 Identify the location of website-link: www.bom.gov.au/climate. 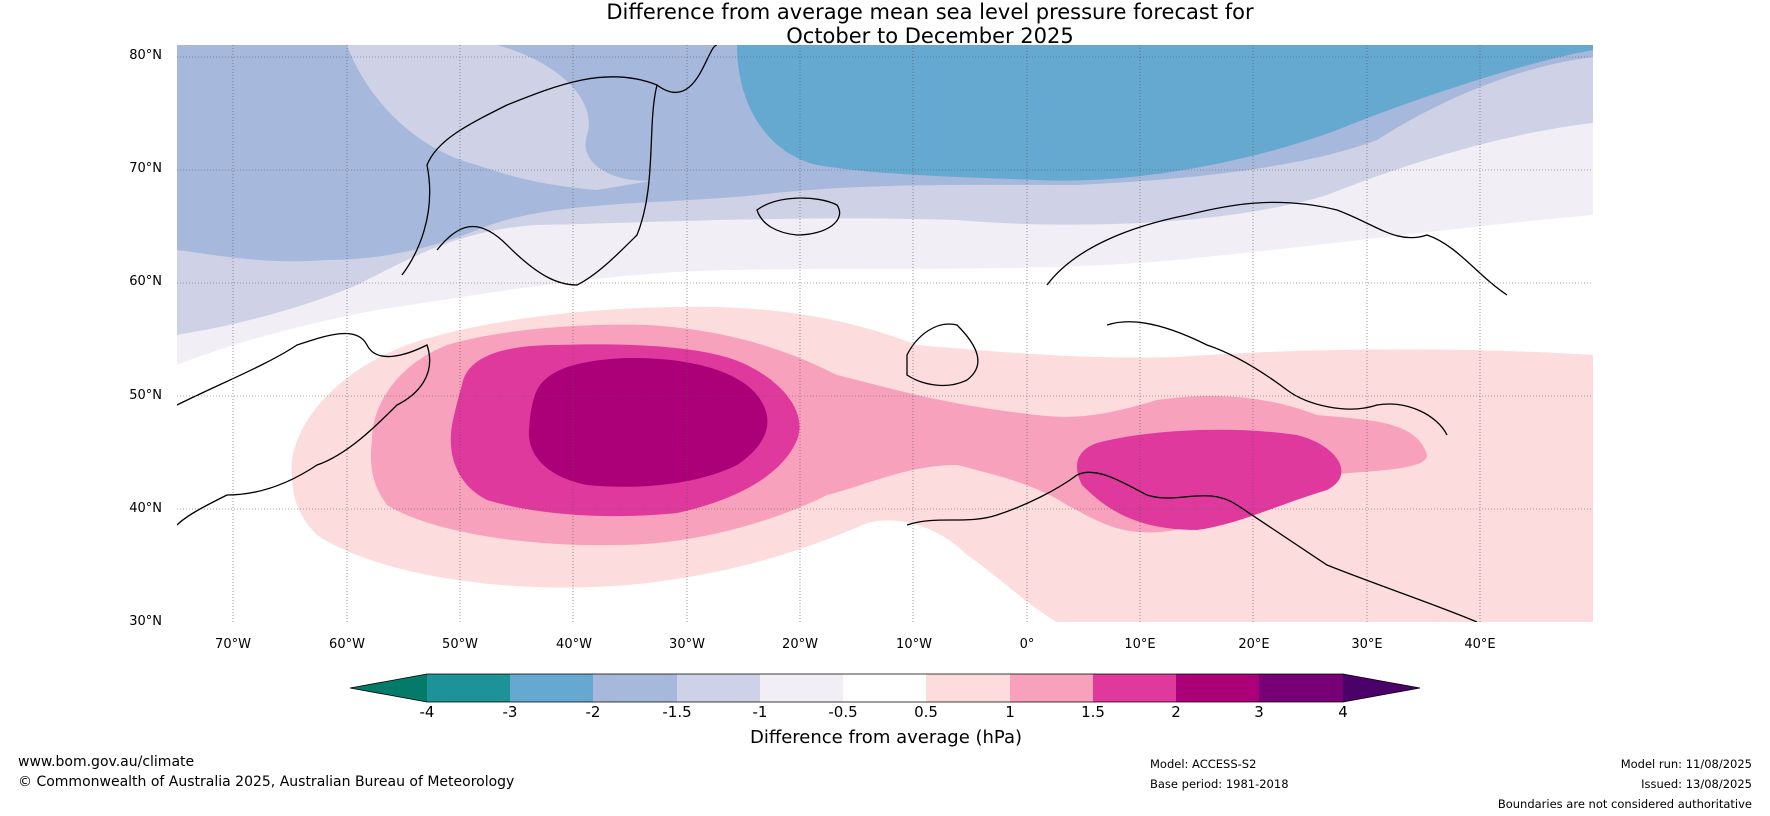
(106, 762).